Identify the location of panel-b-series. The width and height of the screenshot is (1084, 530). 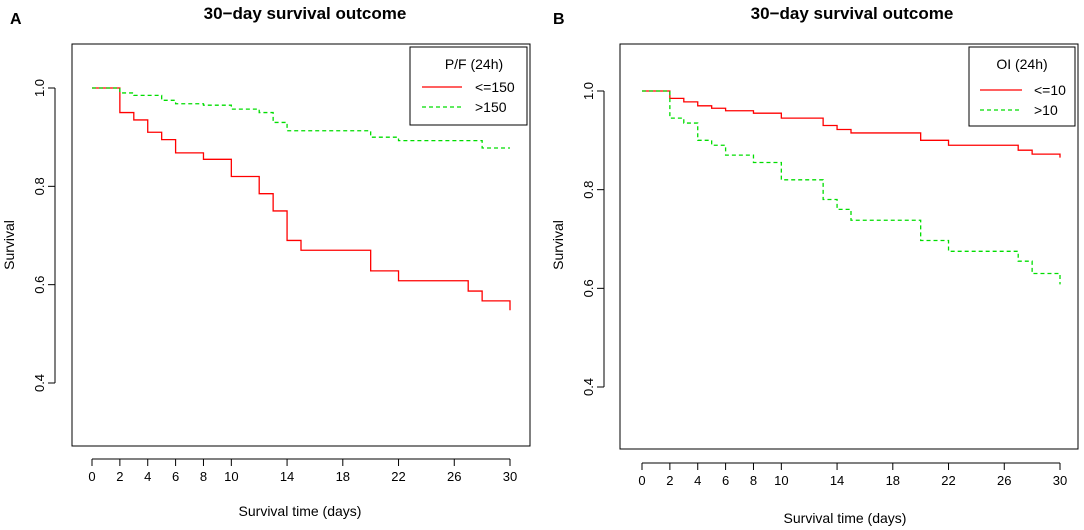
(851, 187).